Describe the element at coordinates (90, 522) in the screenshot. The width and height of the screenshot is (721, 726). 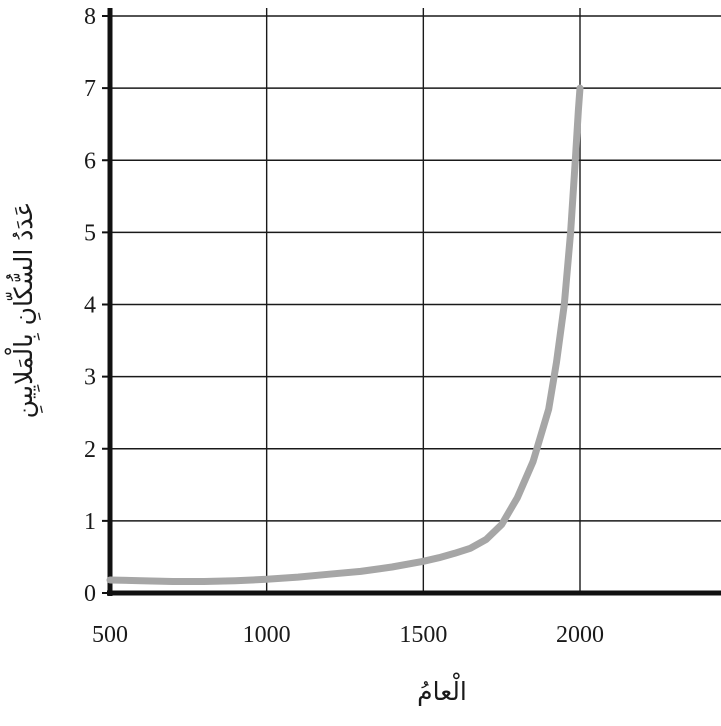
I see `y-tick-label-1: 1` at that location.